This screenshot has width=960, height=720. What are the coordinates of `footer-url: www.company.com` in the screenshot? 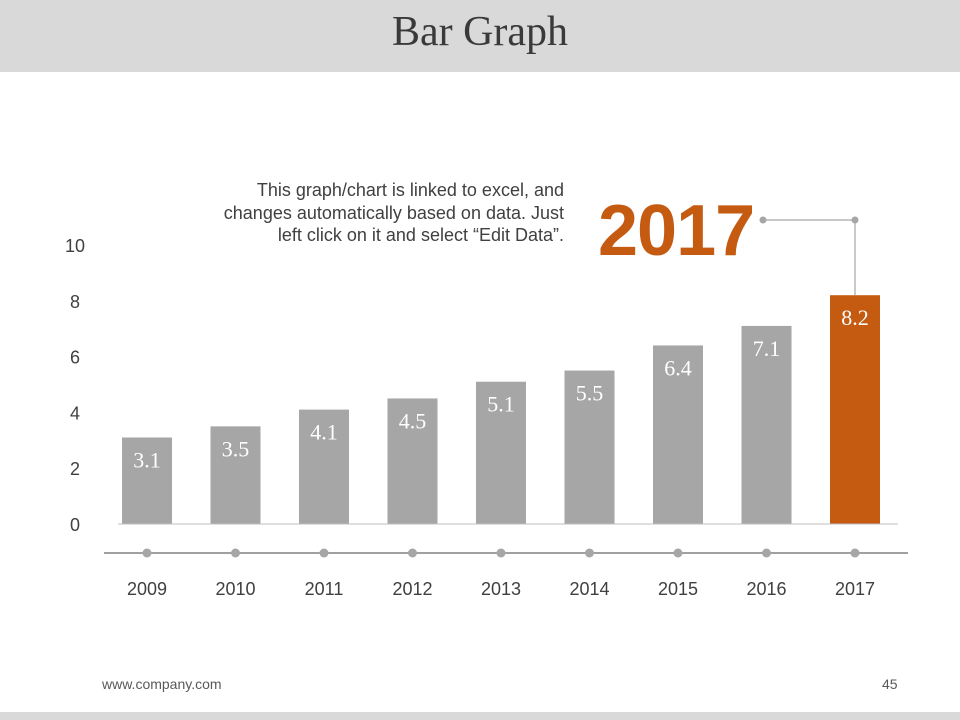 It's located at (162, 684).